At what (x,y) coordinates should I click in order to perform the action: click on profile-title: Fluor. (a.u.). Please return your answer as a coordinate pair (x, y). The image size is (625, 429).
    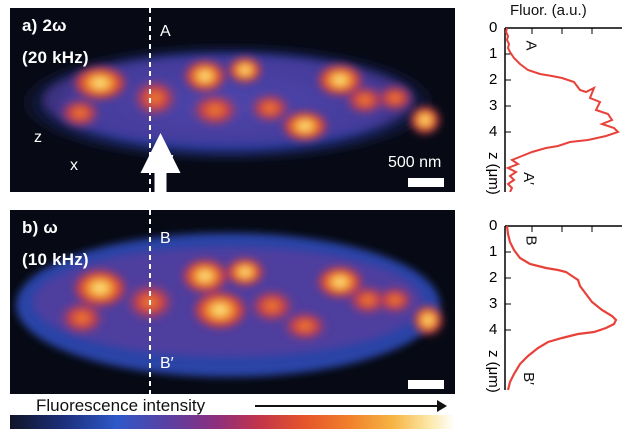
    Looking at the image, I should click on (548, 10).